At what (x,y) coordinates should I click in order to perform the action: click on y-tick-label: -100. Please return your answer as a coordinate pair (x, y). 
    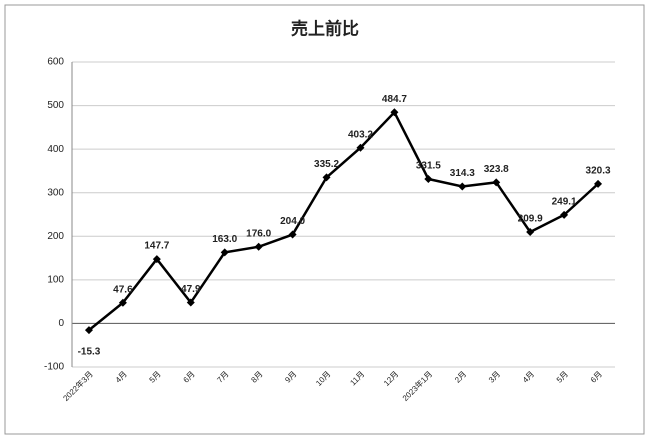
    Looking at the image, I should click on (54, 367).